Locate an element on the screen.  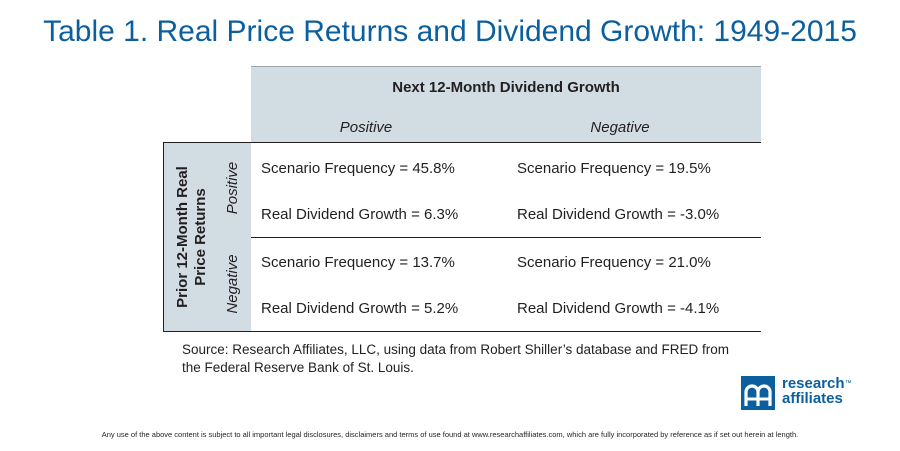
logo-wordmark: research™ affiliates is located at coordinates (817, 391).